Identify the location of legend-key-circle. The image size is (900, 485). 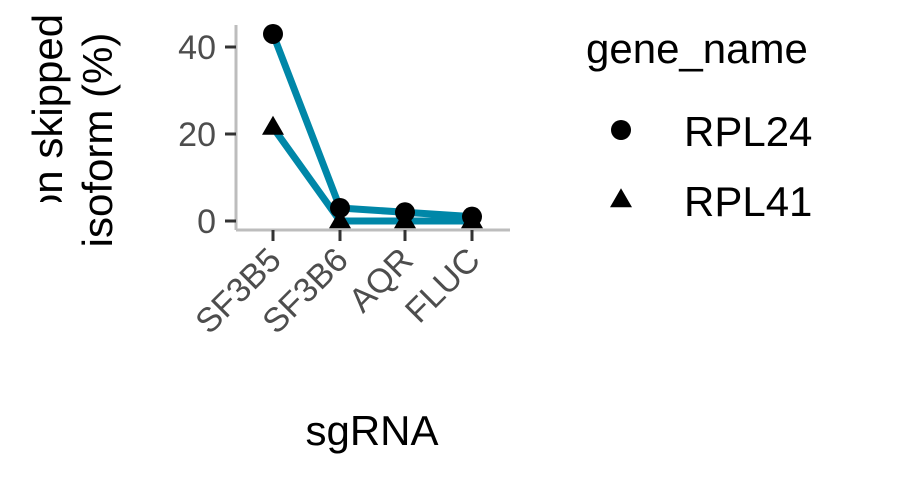
(621, 130).